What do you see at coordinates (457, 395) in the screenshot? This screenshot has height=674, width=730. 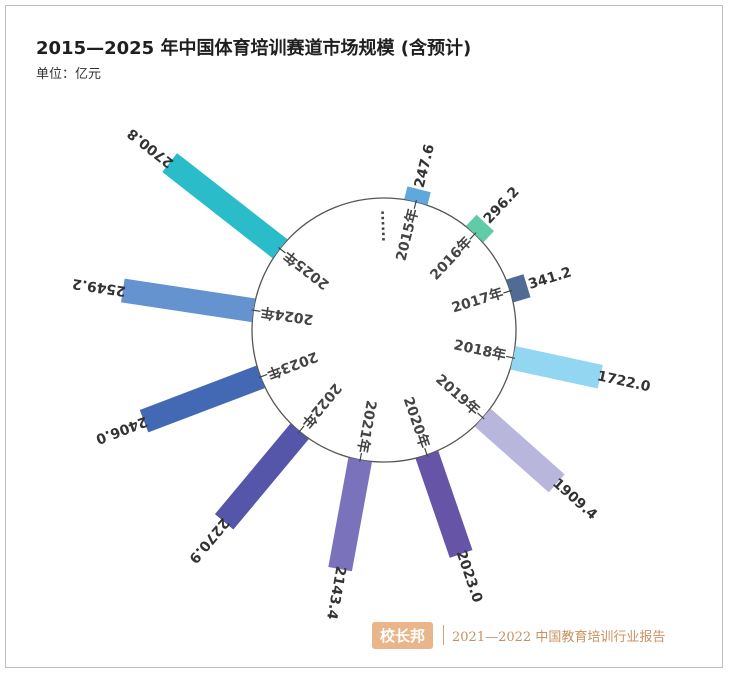 I see `category-label: 2019年` at bounding box center [457, 395].